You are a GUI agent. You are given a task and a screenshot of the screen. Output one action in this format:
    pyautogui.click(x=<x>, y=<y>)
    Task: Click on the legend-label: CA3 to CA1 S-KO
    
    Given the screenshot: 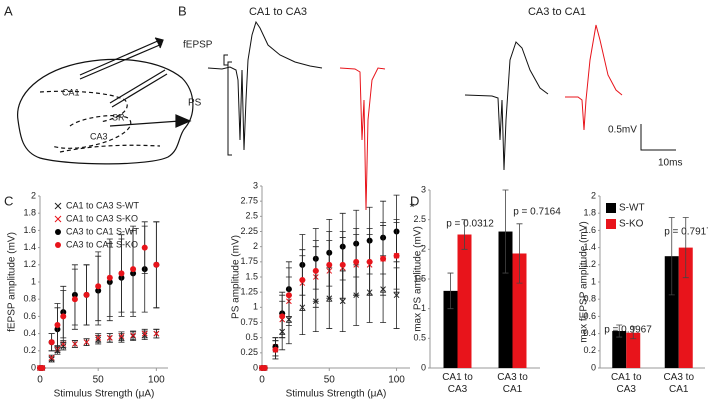 What is the action you would take?
    pyautogui.click(x=102, y=244)
    